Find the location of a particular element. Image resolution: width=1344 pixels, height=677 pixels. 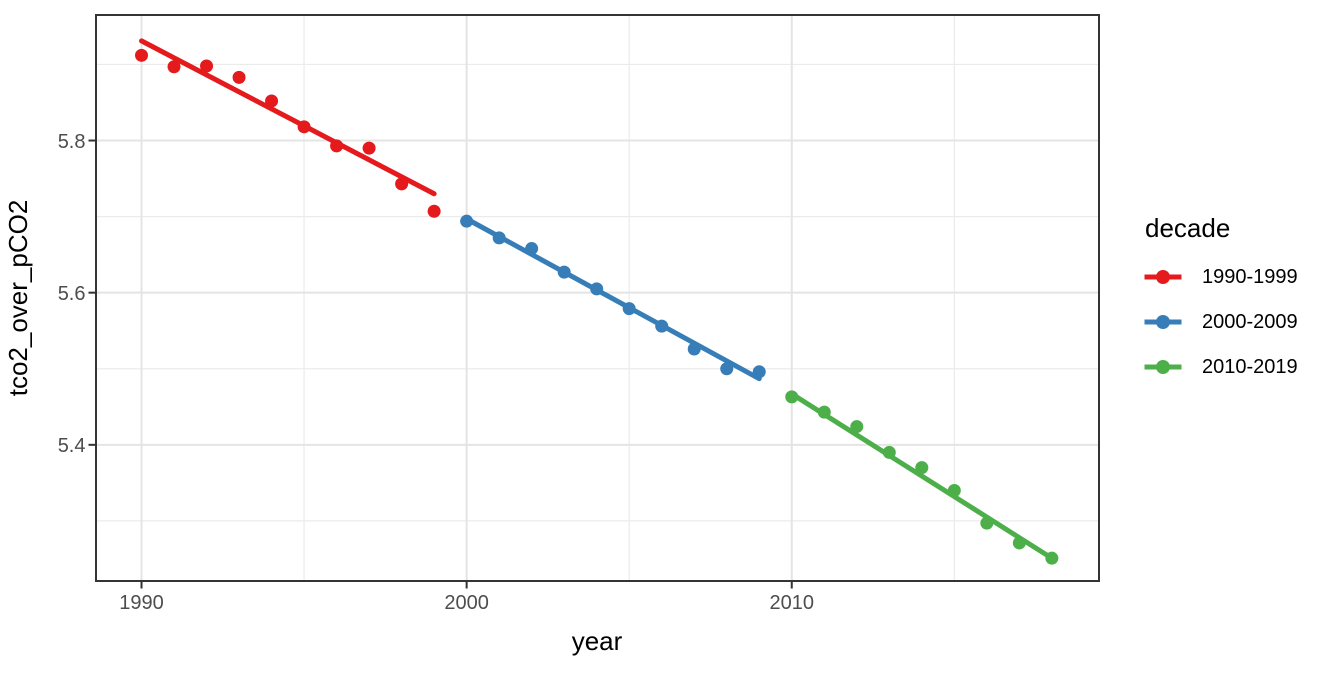

y-axis-title: tco2_over_pCO2 is located at coordinates (18, 298).